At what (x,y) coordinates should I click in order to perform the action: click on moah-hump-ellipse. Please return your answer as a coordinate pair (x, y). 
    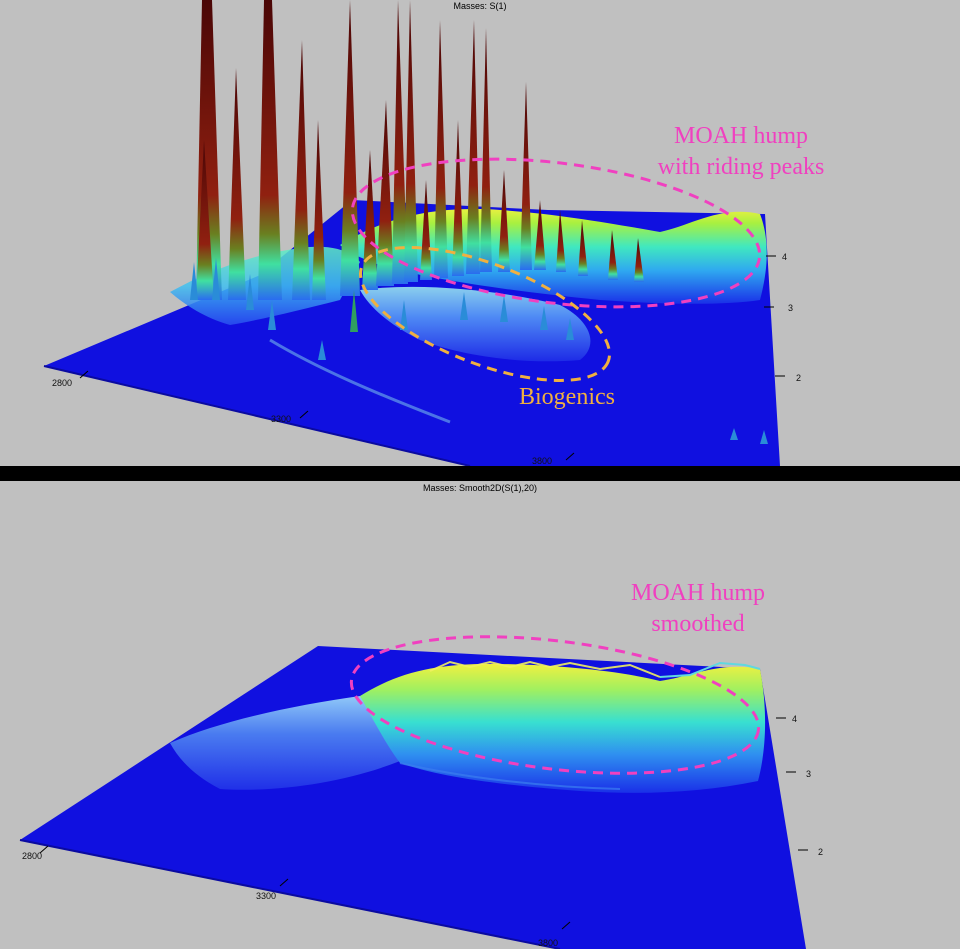
    Looking at the image, I should click on (556, 233).